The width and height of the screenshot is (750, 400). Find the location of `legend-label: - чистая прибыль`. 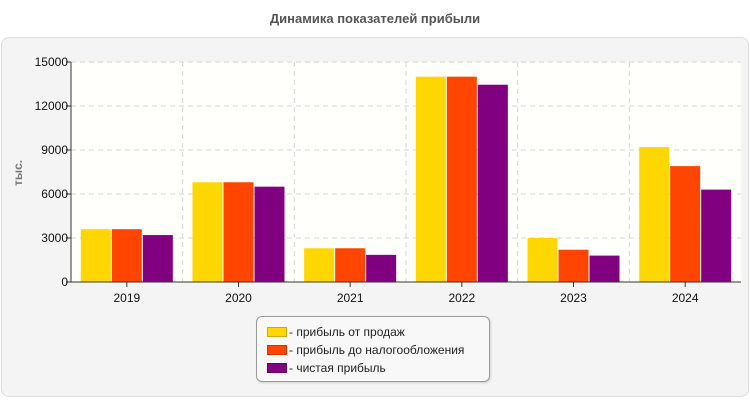

legend-label: - чистая прибыль is located at coordinates (337, 368).